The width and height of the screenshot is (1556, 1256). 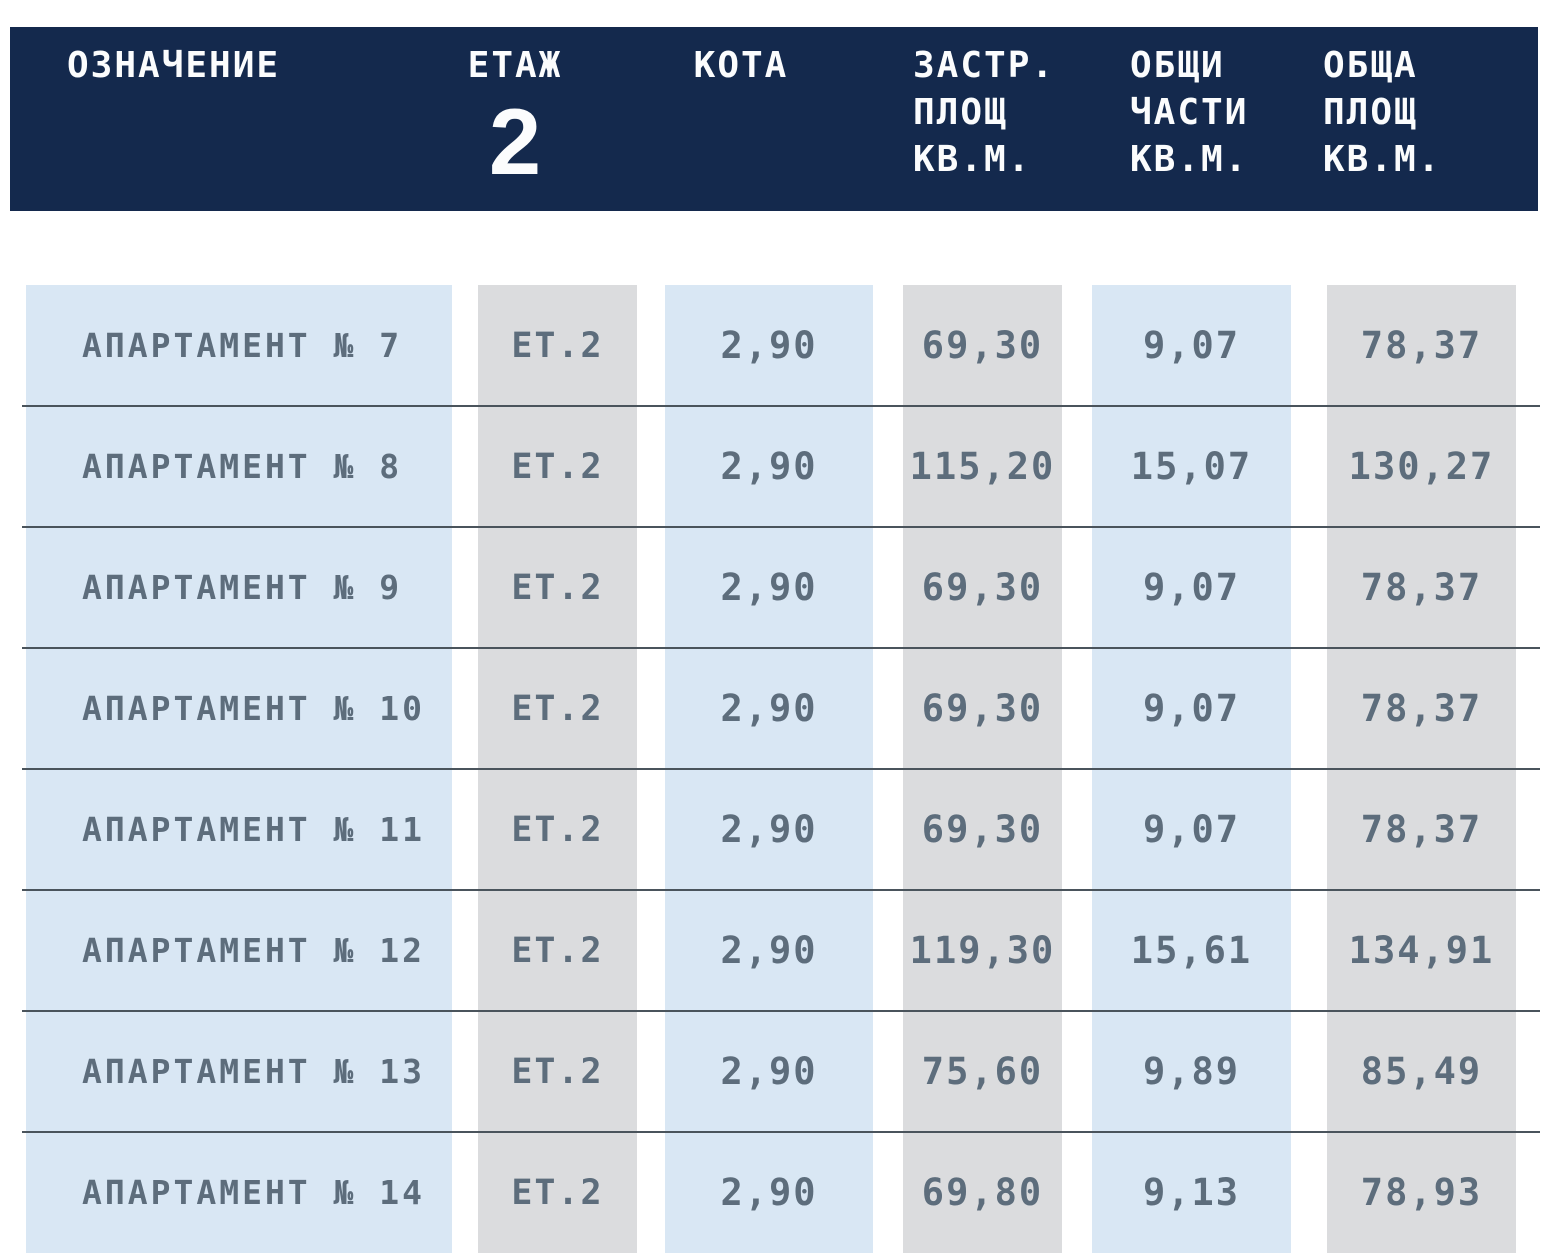 I want to click on header-col-kota-label: КОТА, so click(x=741, y=65).